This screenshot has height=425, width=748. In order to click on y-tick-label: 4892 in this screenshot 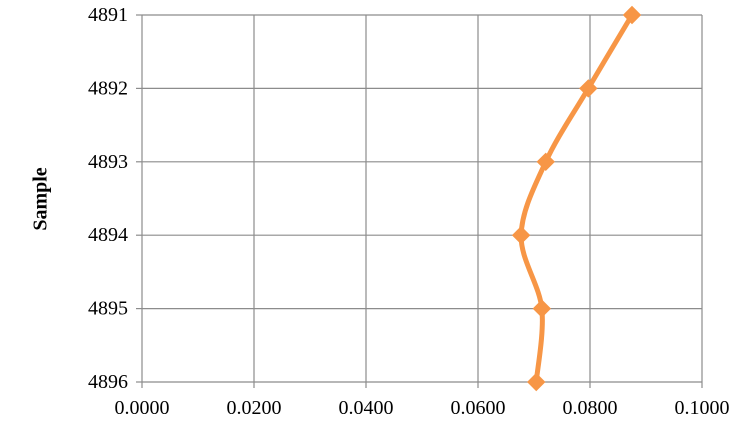, I will do `click(108, 88)`.